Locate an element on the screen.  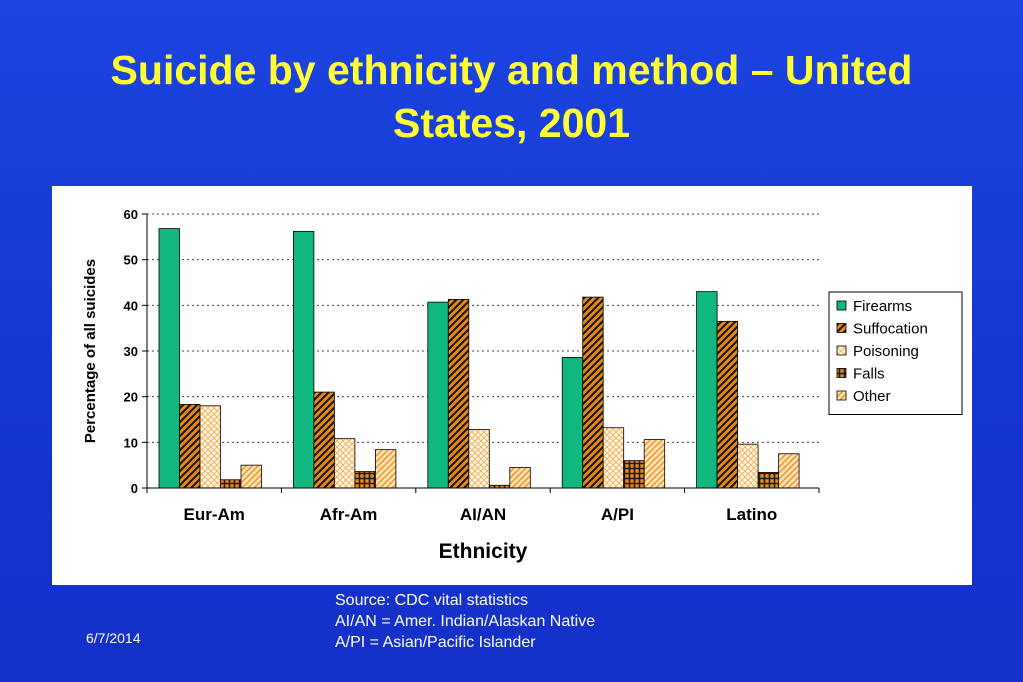
slide-title-line-1: Suicide by ethnicity and method – United is located at coordinates (511, 70).